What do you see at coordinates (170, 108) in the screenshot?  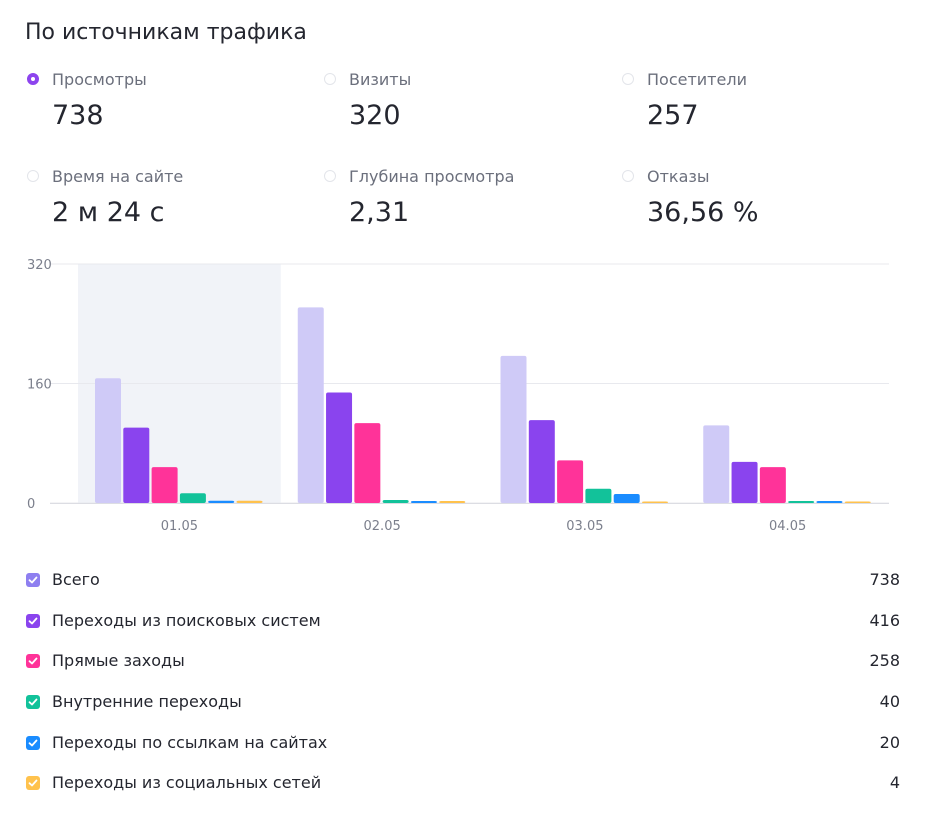 I see `metric-views: Просмотры 738` at bounding box center [170, 108].